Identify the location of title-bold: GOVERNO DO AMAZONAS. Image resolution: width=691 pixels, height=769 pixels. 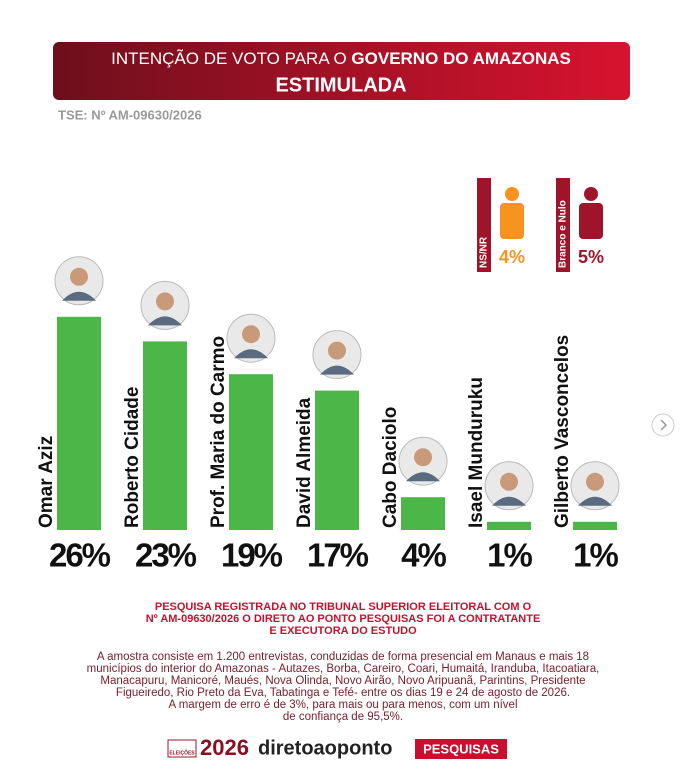
(460, 58).